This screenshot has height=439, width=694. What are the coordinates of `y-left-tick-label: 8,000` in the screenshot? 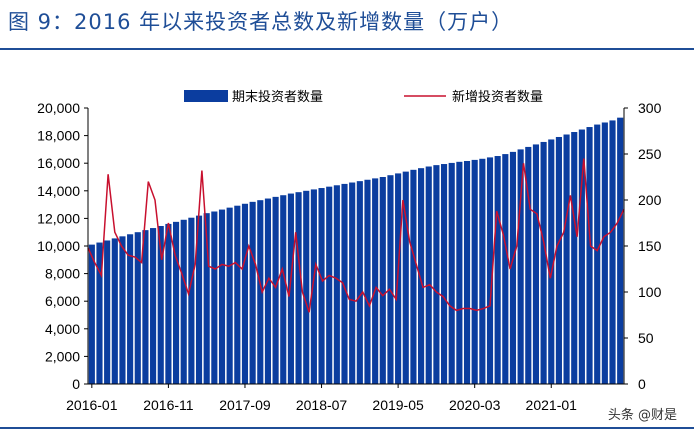 It's located at (62, 274).